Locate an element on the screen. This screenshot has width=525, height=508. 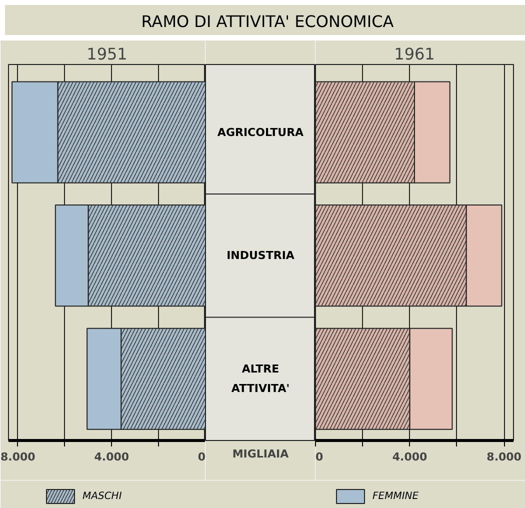
text: RAMO DI ATTIVITA' ECONOMICA is located at coordinates (267, 22).